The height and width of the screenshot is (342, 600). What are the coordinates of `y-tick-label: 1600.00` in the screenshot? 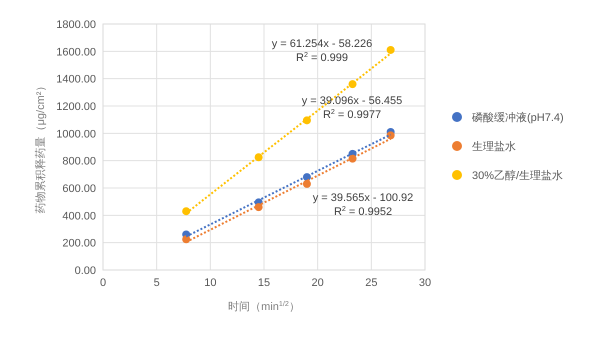 It's located at (76, 52).